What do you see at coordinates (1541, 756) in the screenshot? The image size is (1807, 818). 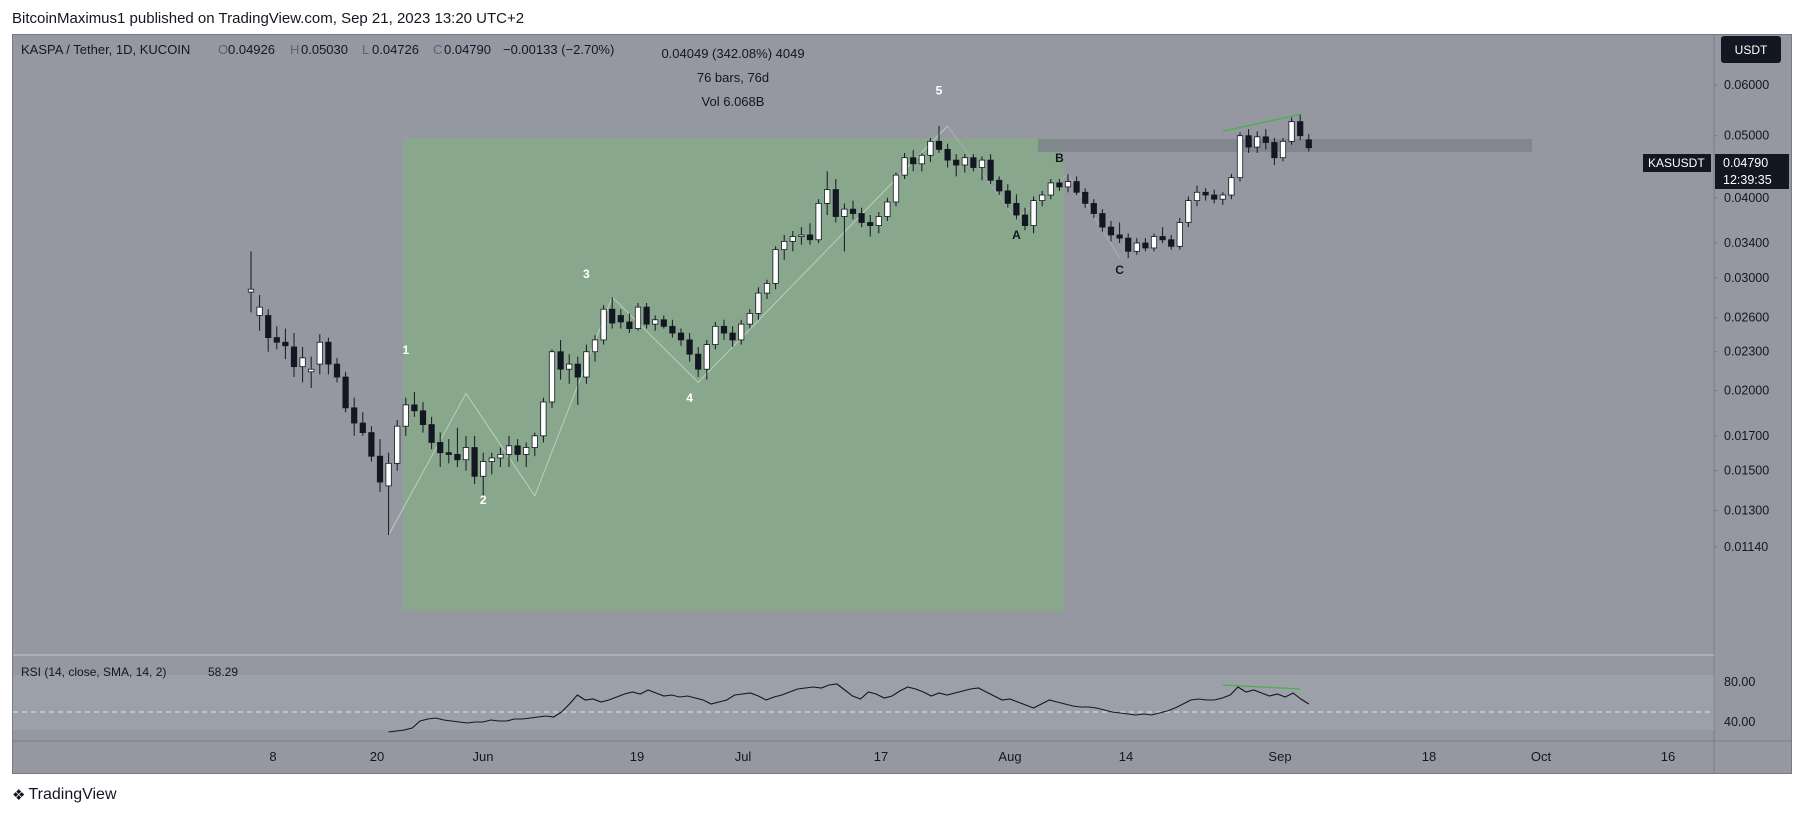 I see `time-tick-label-10: Oct` at bounding box center [1541, 756].